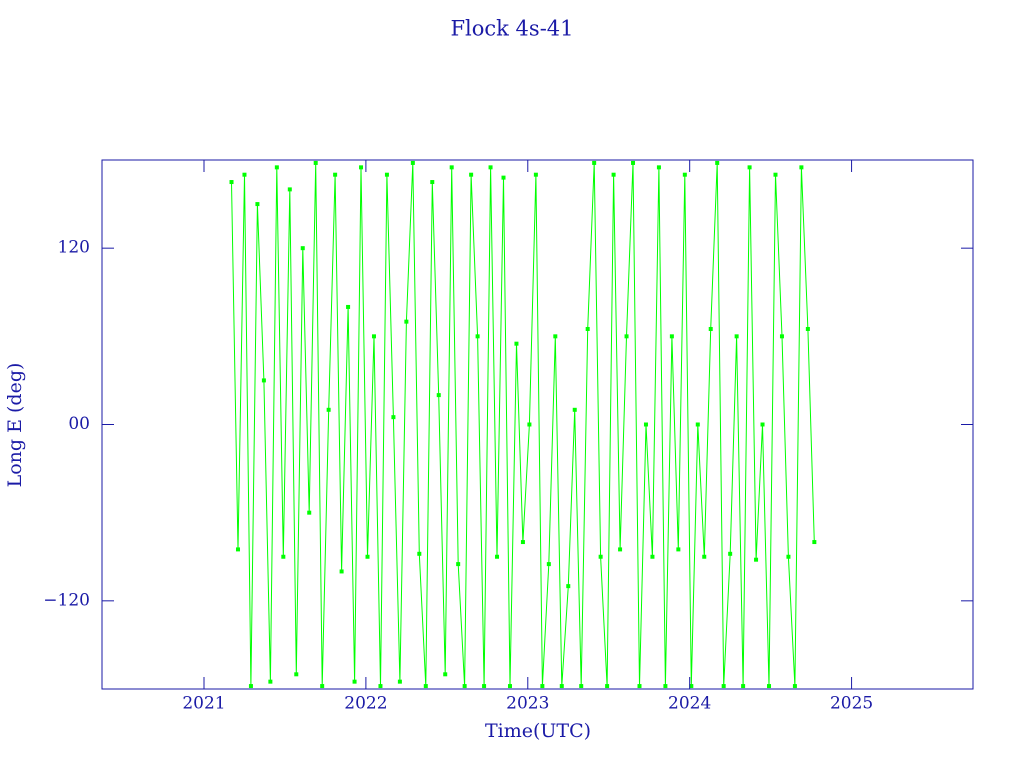  What do you see at coordinates (79, 424) in the screenshot?
I see `y-tick-label: 00` at bounding box center [79, 424].